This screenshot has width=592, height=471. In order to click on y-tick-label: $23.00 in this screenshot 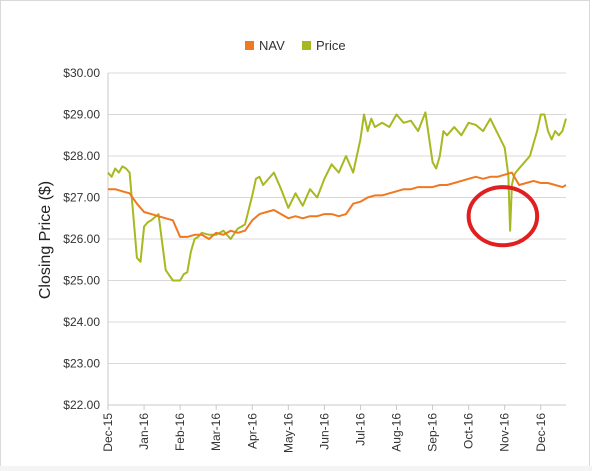, I will do `click(81, 364)`.